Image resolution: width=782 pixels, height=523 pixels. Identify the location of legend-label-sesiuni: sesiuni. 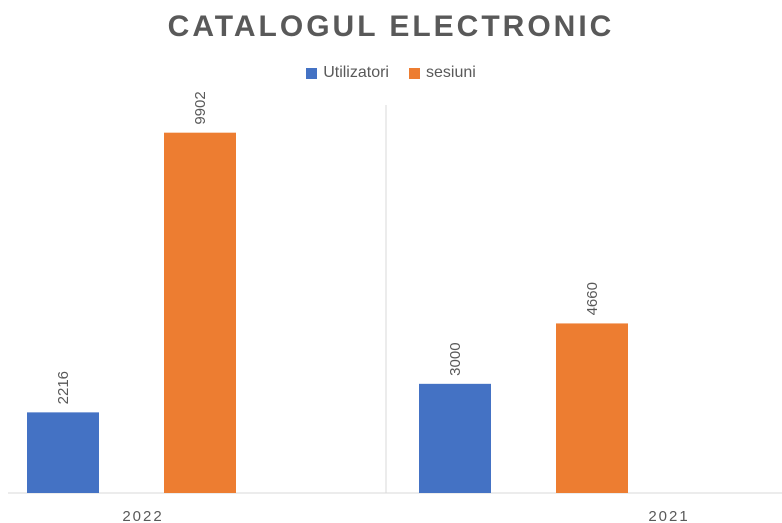
(450, 72).